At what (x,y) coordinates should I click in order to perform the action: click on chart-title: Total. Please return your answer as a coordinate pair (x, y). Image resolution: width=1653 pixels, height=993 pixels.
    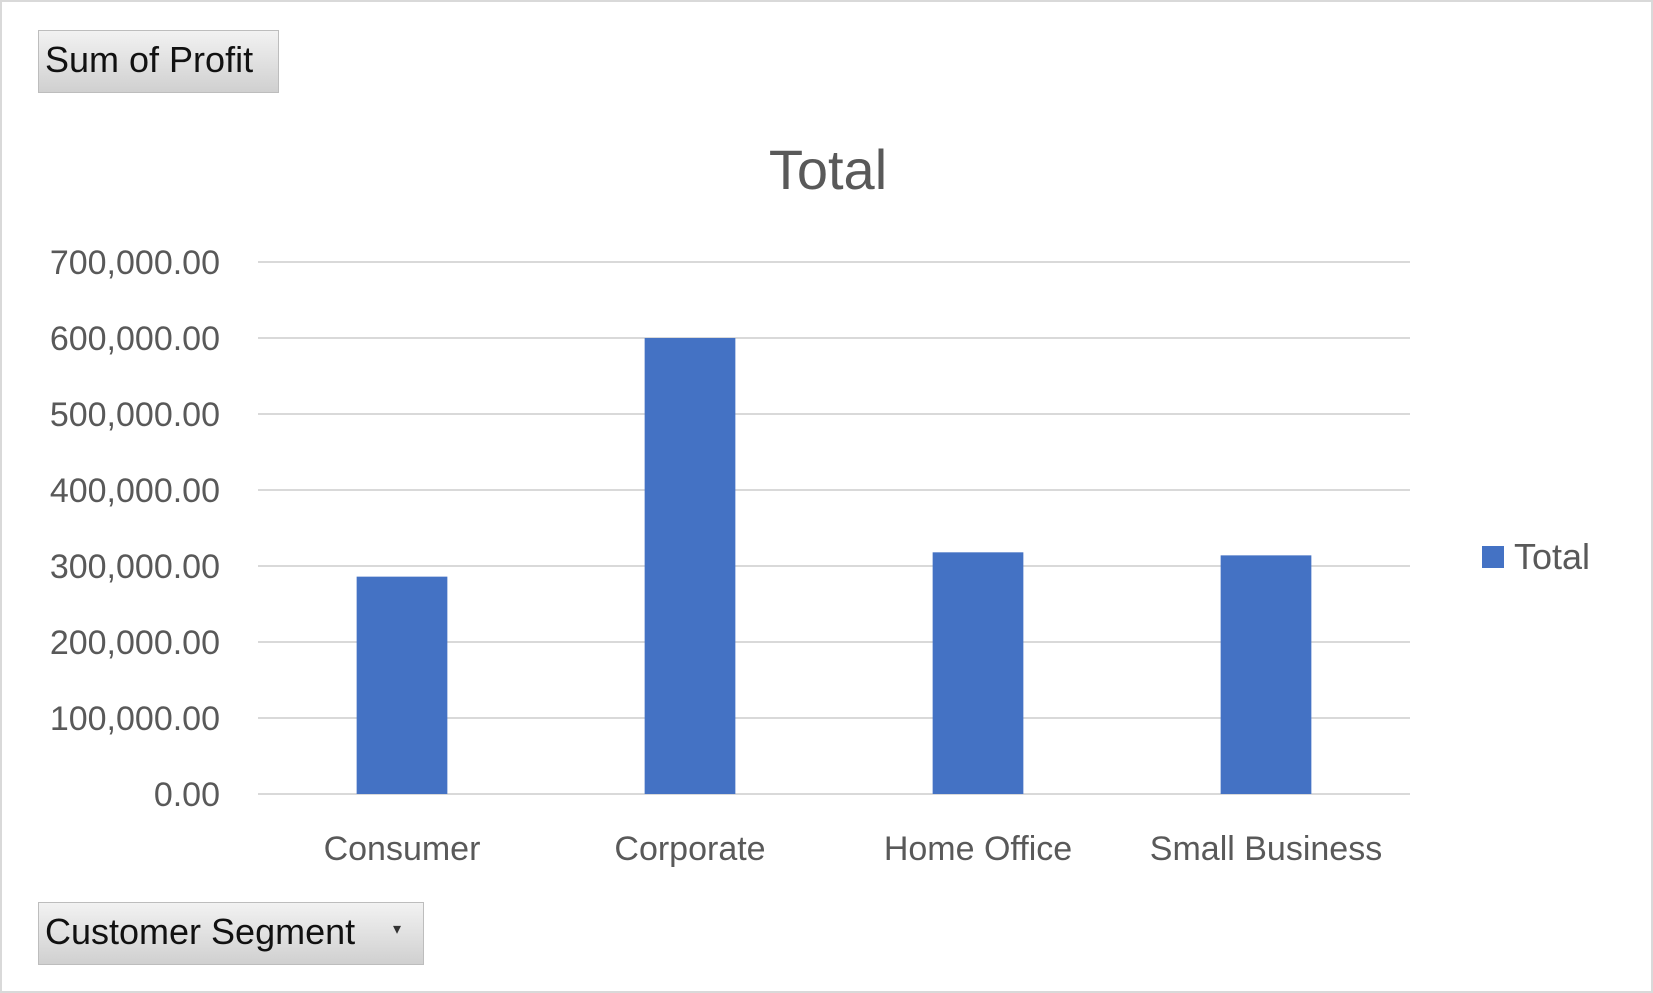
    Looking at the image, I should click on (828, 169).